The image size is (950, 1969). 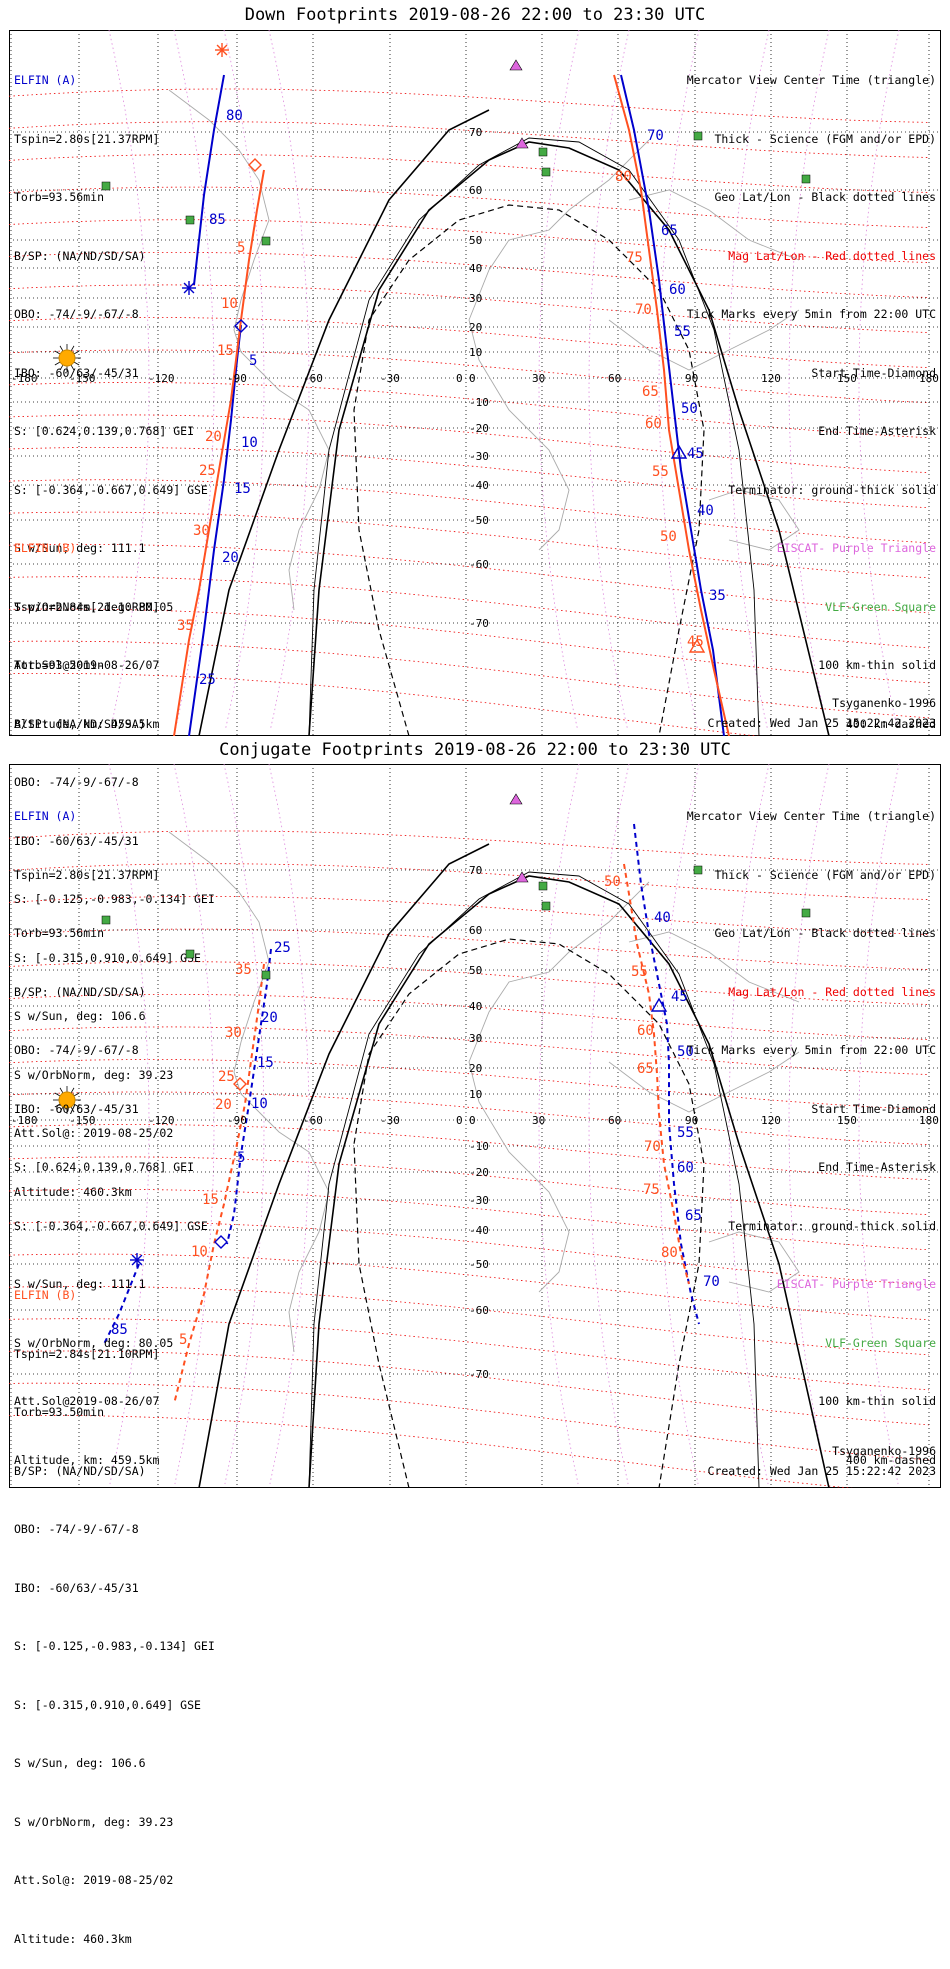 I want to click on info-line: OBO: -74/-9/-67/-8, so click(x=76, y=314).